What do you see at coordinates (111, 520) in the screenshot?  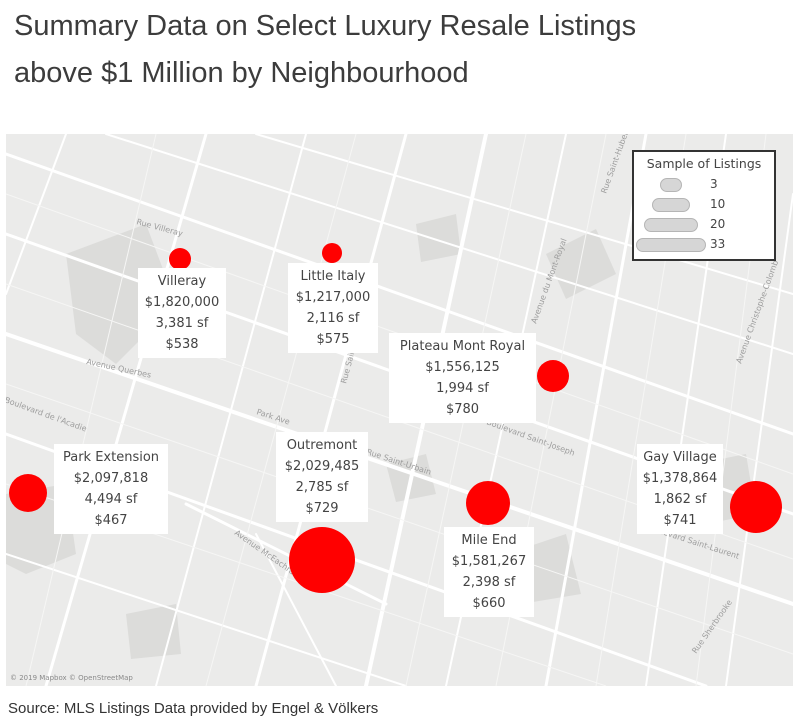 I see `price-per-sf: $467` at bounding box center [111, 520].